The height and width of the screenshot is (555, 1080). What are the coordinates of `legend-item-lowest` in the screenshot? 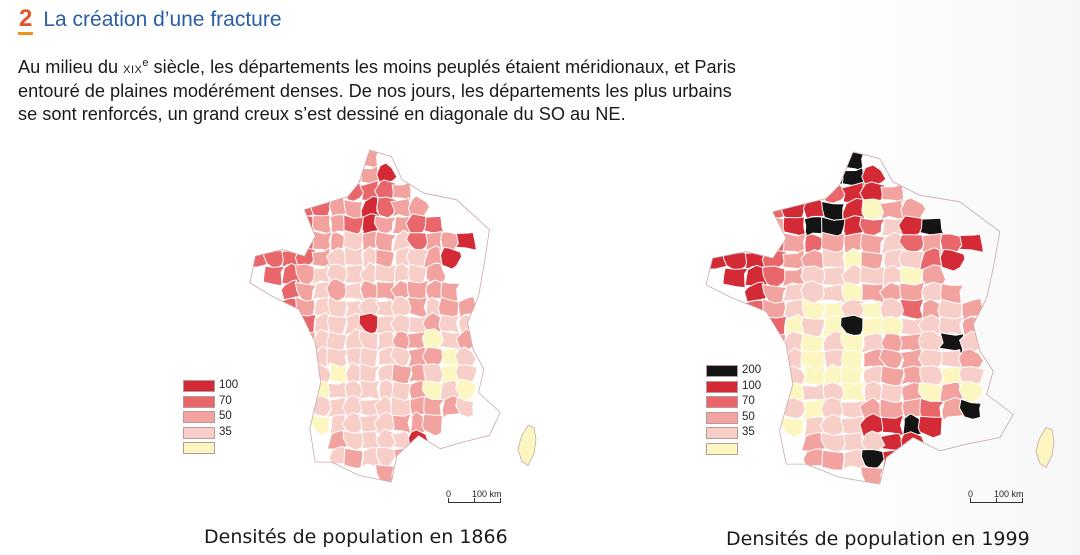 It's located at (213, 448).